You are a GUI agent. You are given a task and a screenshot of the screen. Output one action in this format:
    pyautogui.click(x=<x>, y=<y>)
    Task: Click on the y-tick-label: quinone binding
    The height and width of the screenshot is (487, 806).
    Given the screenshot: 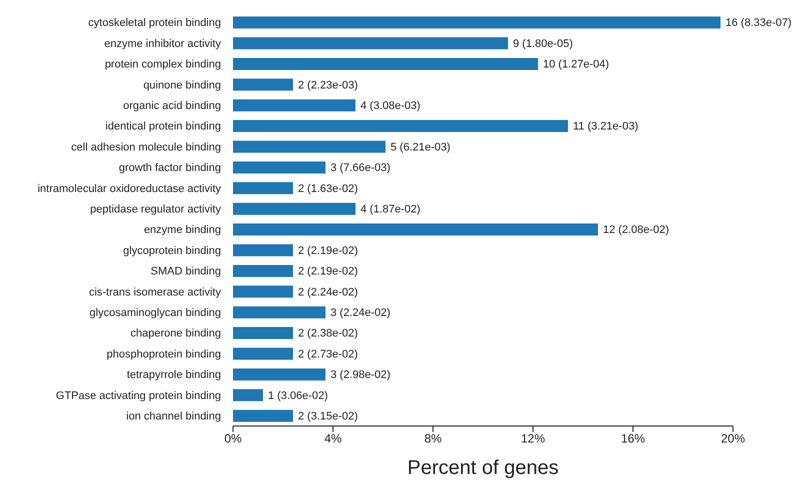 What is the action you would take?
    pyautogui.click(x=182, y=85)
    